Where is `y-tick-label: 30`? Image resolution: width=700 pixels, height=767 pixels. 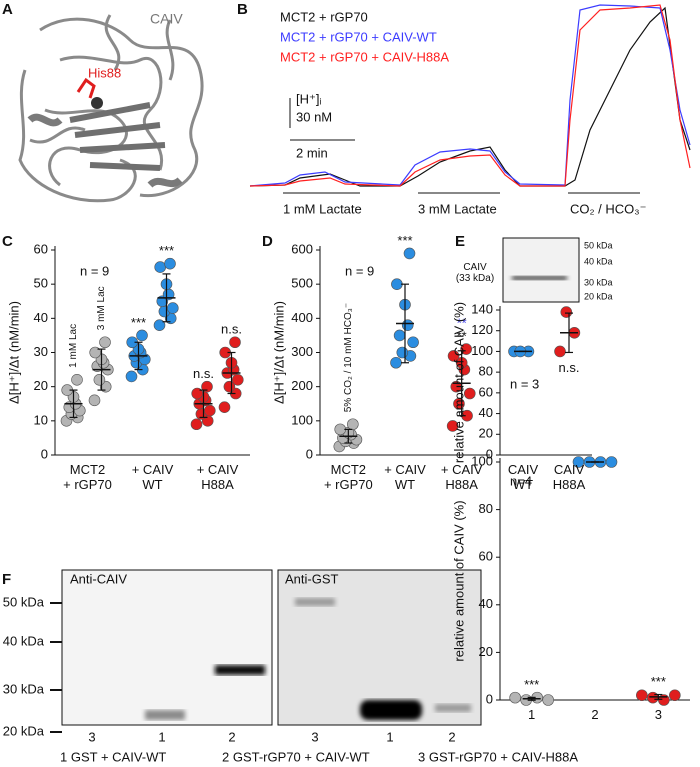
y-tick-label: 30 is located at coordinates (41, 351).